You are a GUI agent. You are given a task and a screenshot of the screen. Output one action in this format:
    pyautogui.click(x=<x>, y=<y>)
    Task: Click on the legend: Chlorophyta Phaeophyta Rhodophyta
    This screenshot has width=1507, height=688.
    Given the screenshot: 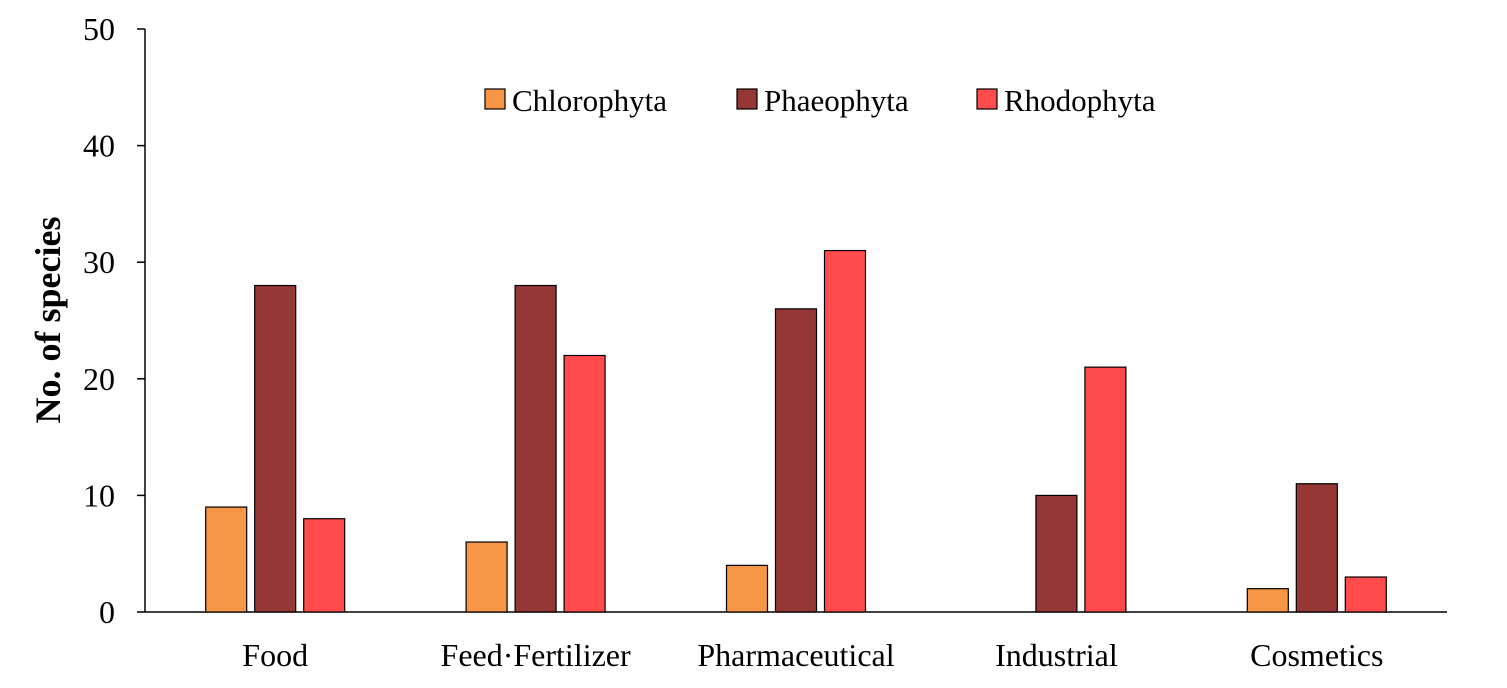 What is the action you would take?
    pyautogui.click(x=820, y=100)
    